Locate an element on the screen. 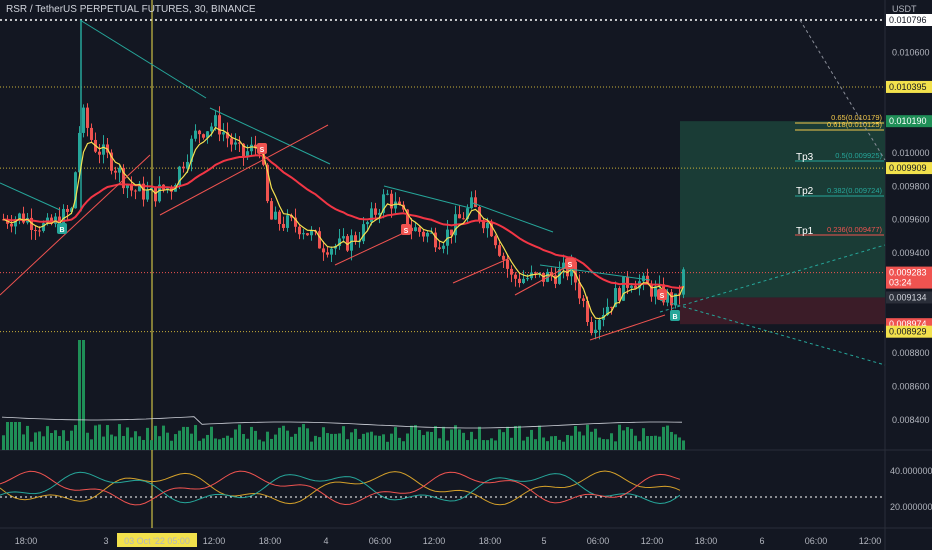  buy-signal-badge is located at coordinates (675, 315).